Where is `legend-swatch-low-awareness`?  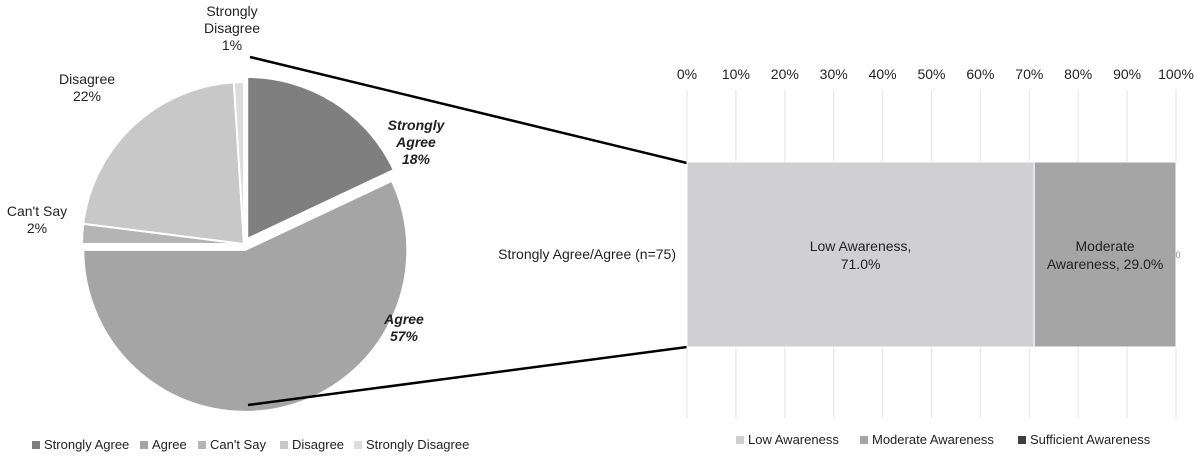 legend-swatch-low-awareness is located at coordinates (740, 440).